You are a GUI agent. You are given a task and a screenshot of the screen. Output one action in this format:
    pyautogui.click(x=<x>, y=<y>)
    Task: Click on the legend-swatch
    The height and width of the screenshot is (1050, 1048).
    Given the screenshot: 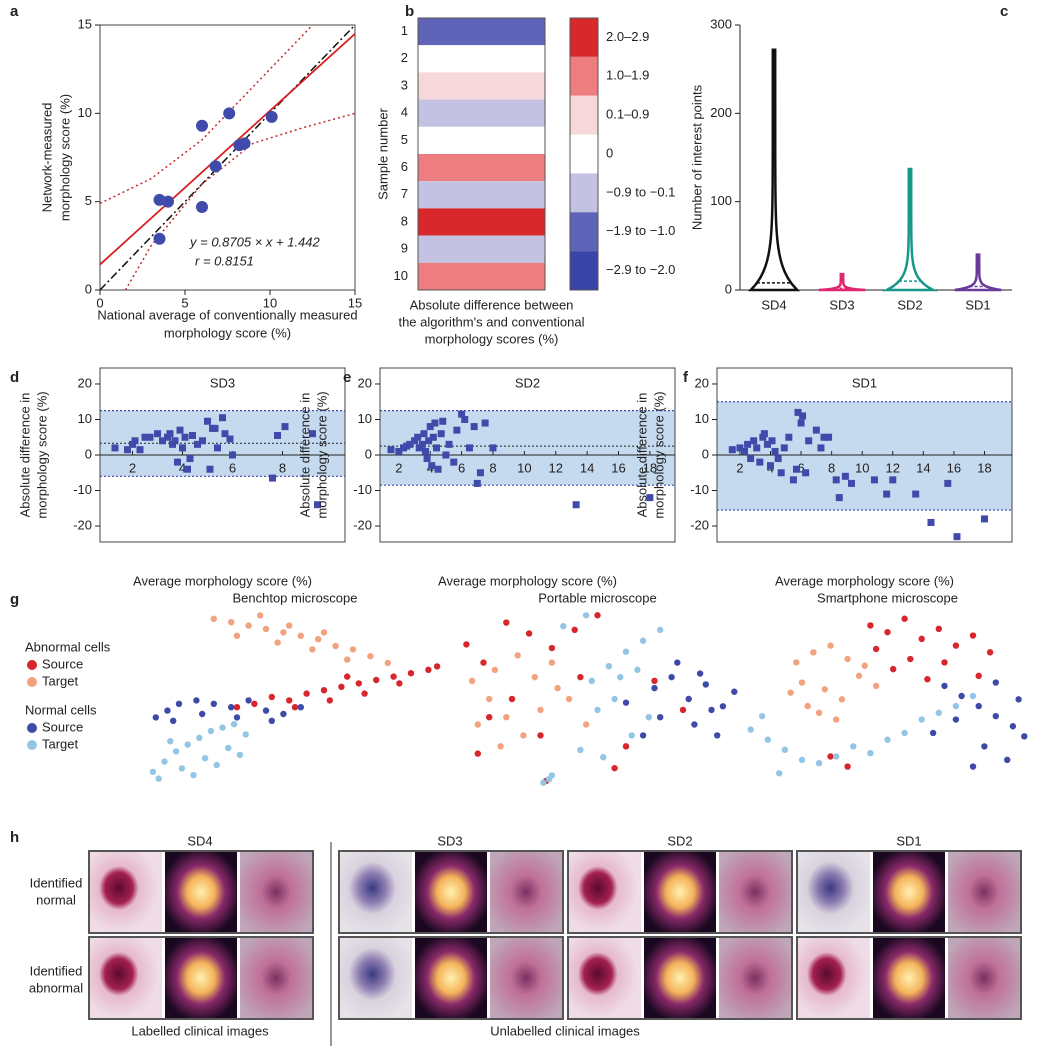 What is the action you would take?
    pyautogui.click(x=584, y=115)
    